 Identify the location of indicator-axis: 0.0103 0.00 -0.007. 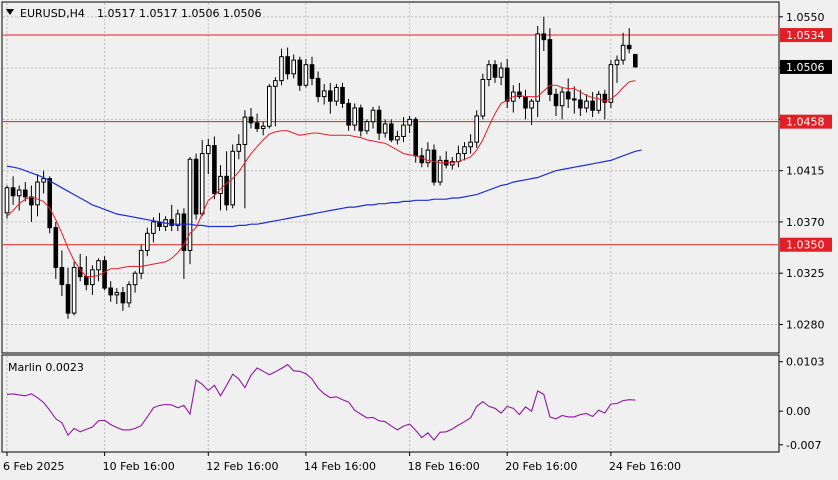
(802, 404).